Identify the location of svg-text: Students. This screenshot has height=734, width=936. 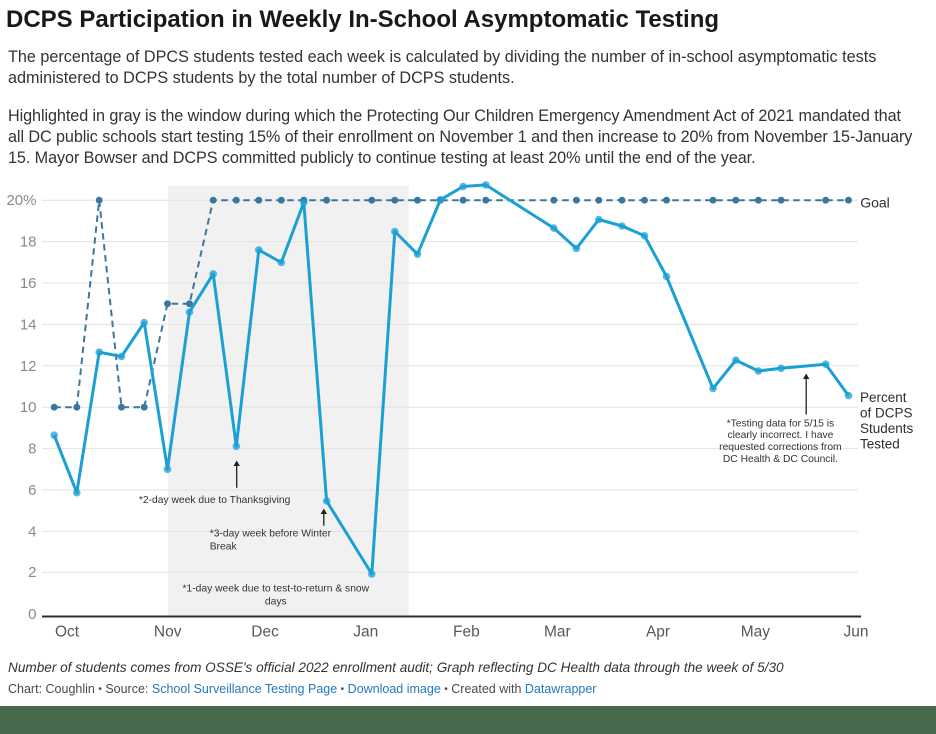
(887, 428).